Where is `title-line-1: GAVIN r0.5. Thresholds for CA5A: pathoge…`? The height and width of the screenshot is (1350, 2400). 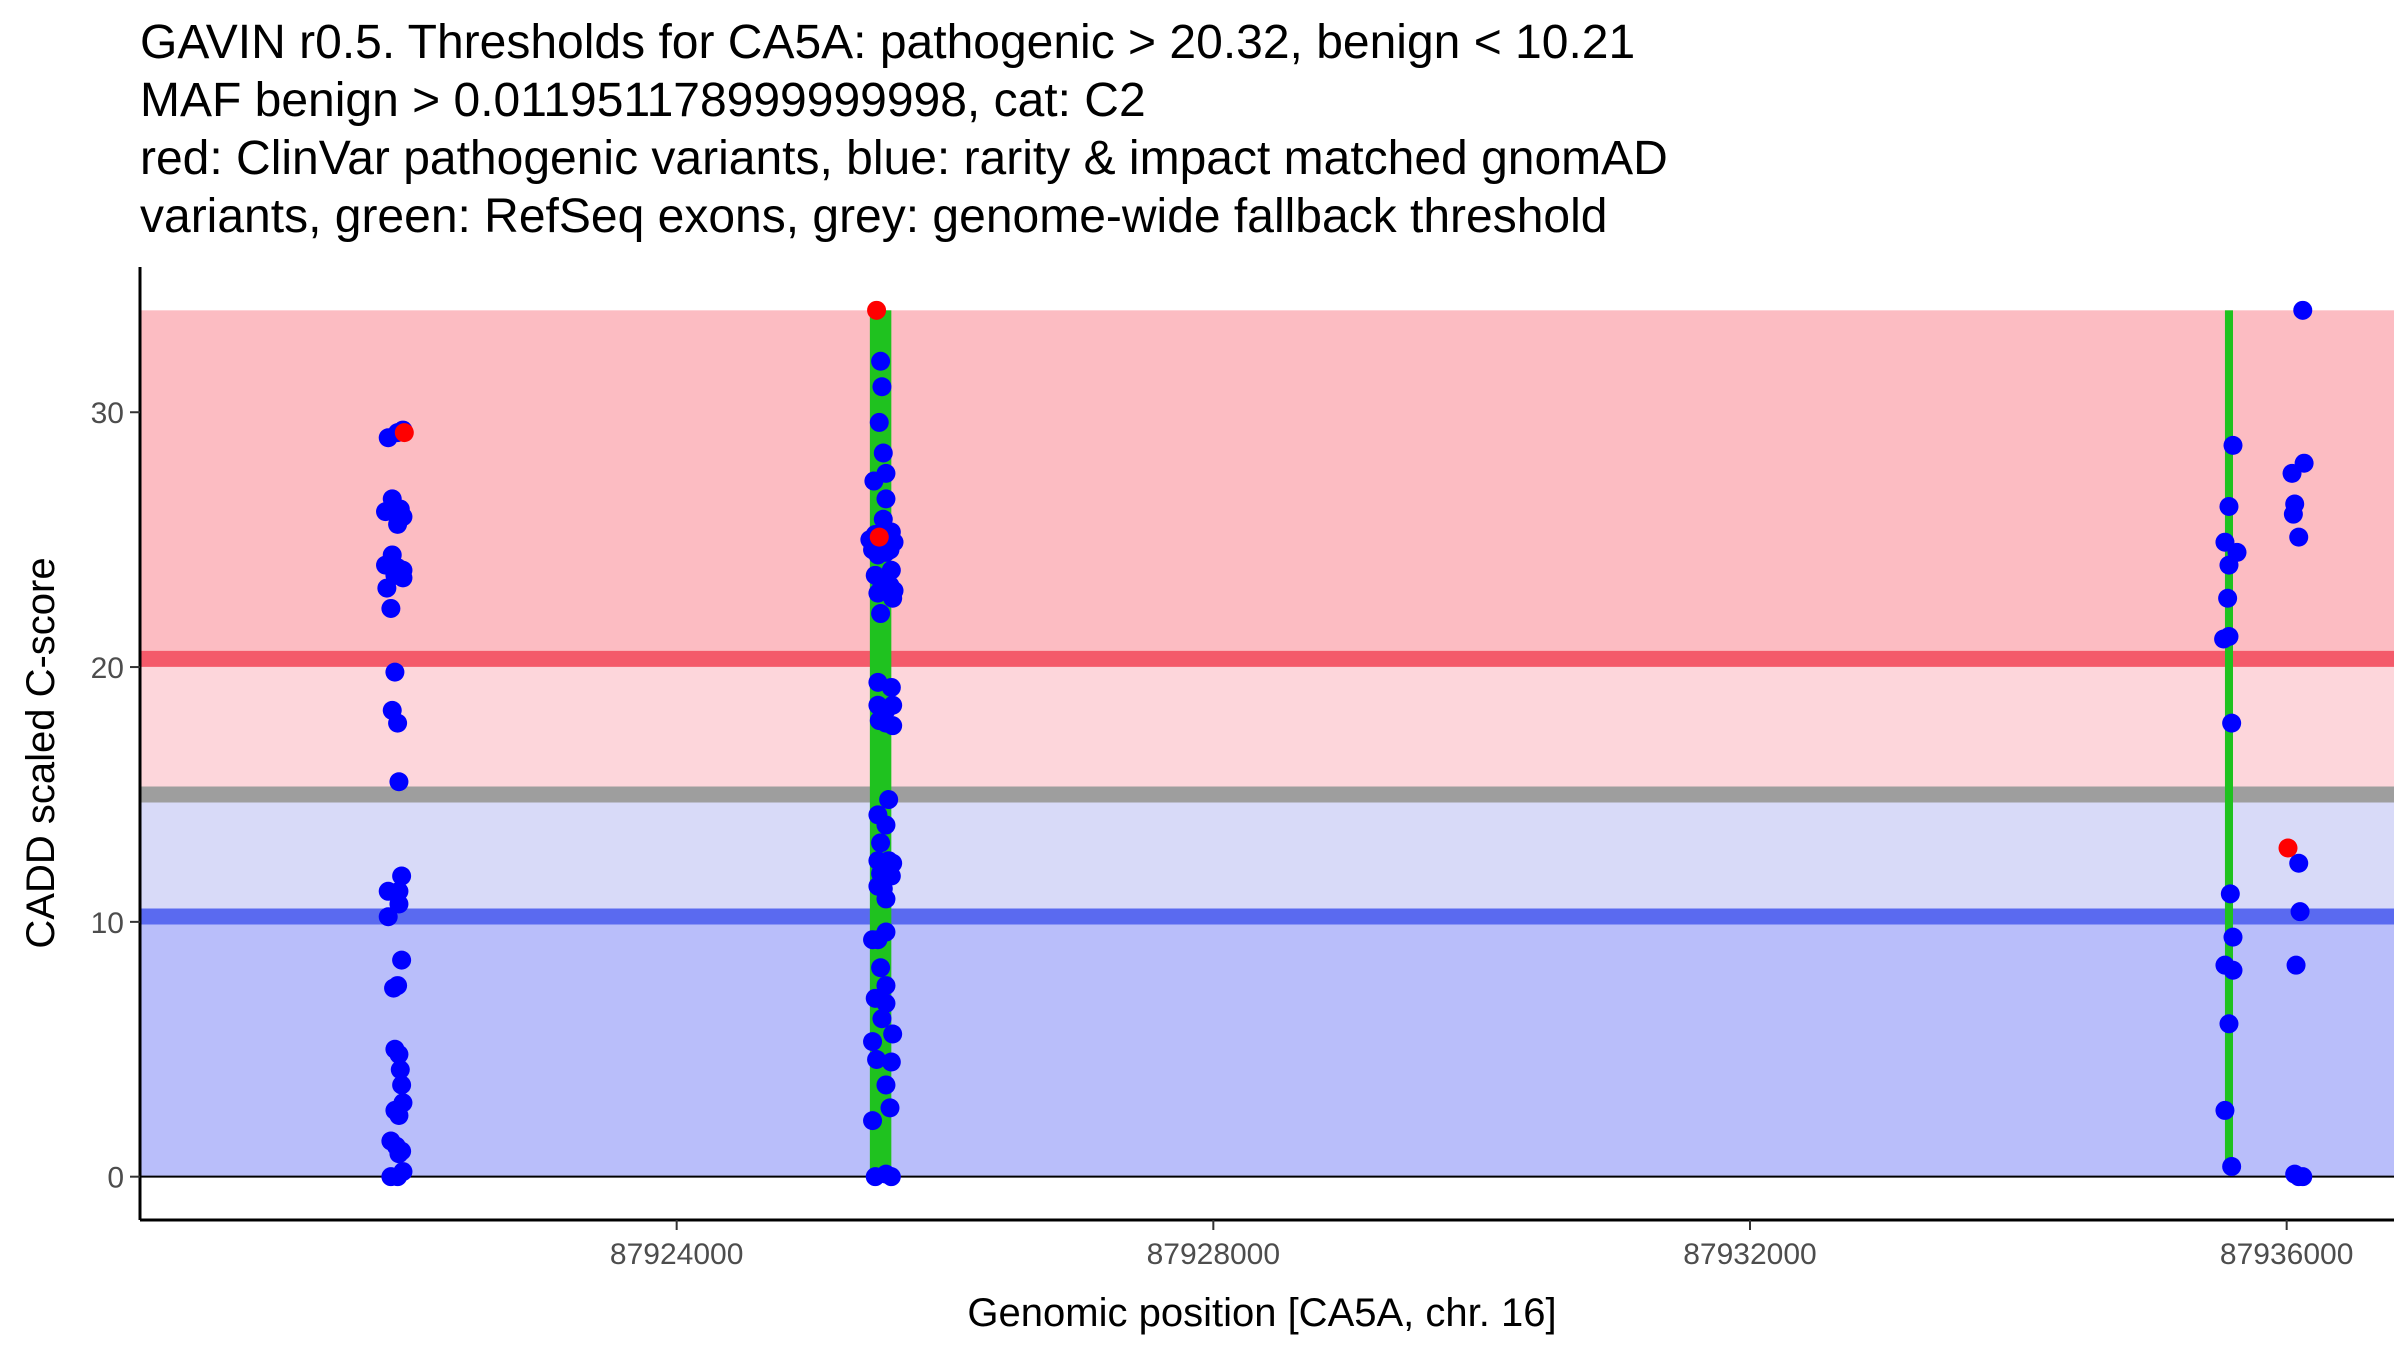 title-line-1: GAVIN r0.5. Thresholds for CA5A: pathoge… is located at coordinates (888, 42).